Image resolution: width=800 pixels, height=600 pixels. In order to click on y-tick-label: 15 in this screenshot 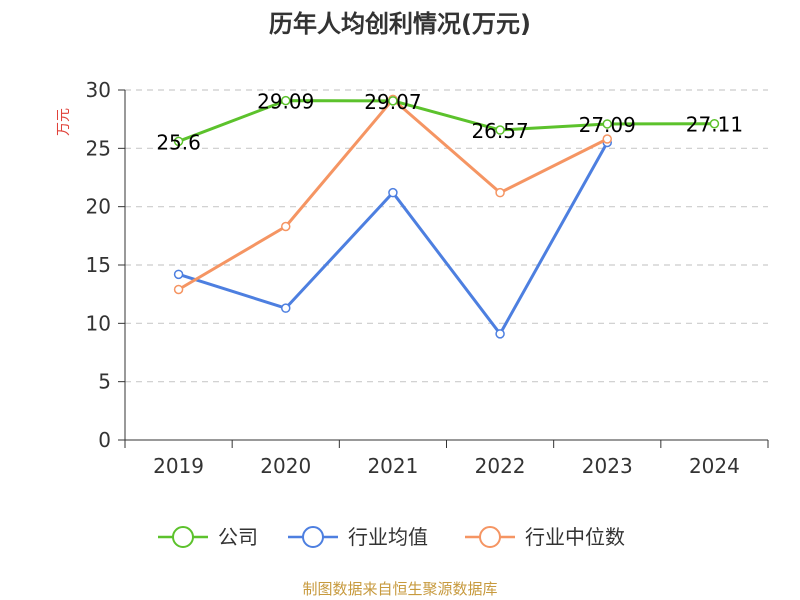, I will do `click(98, 265)`.